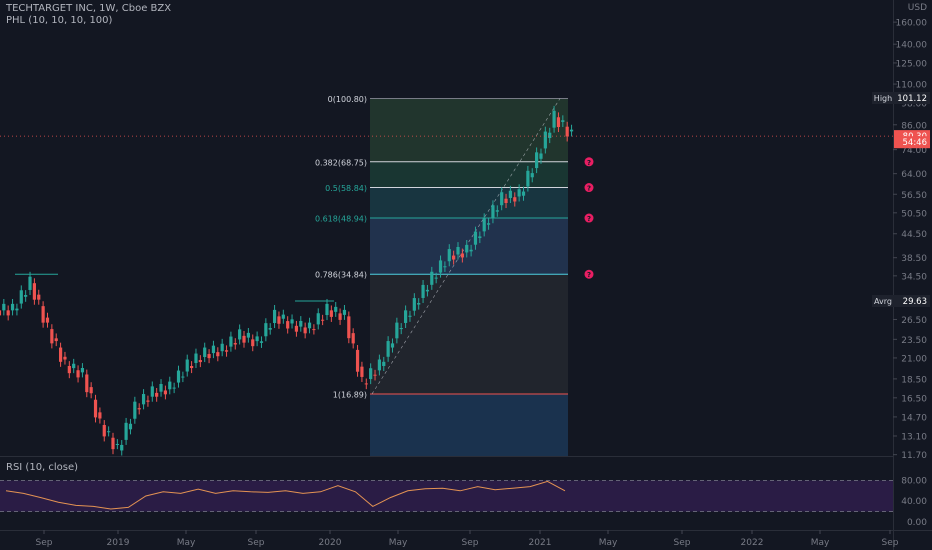  I want to click on symbol-title: TECHTARGET INC, 1W, Cboe BZX, so click(89, 8).